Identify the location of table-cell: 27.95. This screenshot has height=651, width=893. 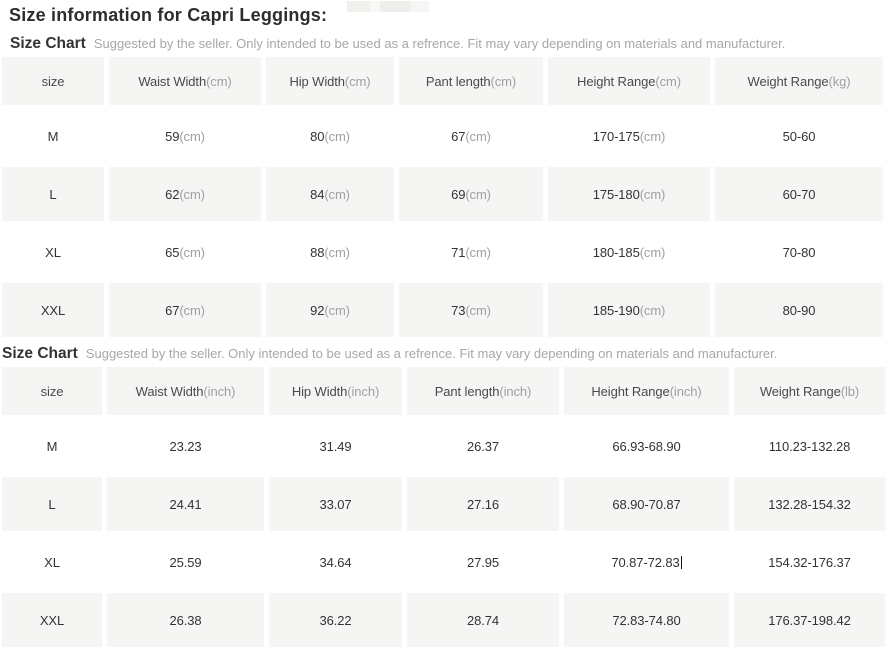
(483, 562).